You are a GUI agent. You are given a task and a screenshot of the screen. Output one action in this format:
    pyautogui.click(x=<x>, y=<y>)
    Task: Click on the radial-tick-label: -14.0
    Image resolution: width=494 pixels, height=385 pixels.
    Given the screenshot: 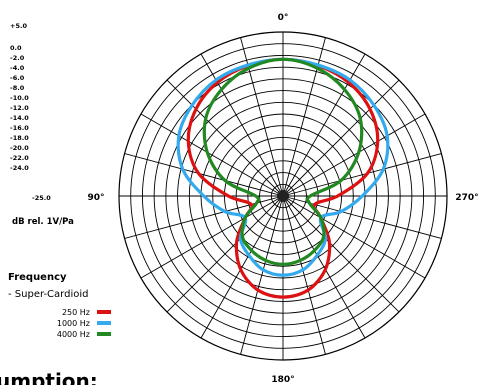 What is the action you would take?
    pyautogui.click(x=19, y=118)
    